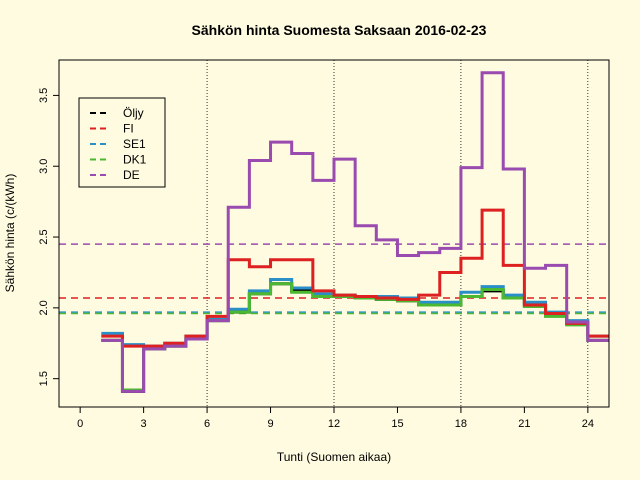  I want to click on chart-title: Sähkön hinta Suomesta Saksaan 2016-02-23, so click(339, 30).